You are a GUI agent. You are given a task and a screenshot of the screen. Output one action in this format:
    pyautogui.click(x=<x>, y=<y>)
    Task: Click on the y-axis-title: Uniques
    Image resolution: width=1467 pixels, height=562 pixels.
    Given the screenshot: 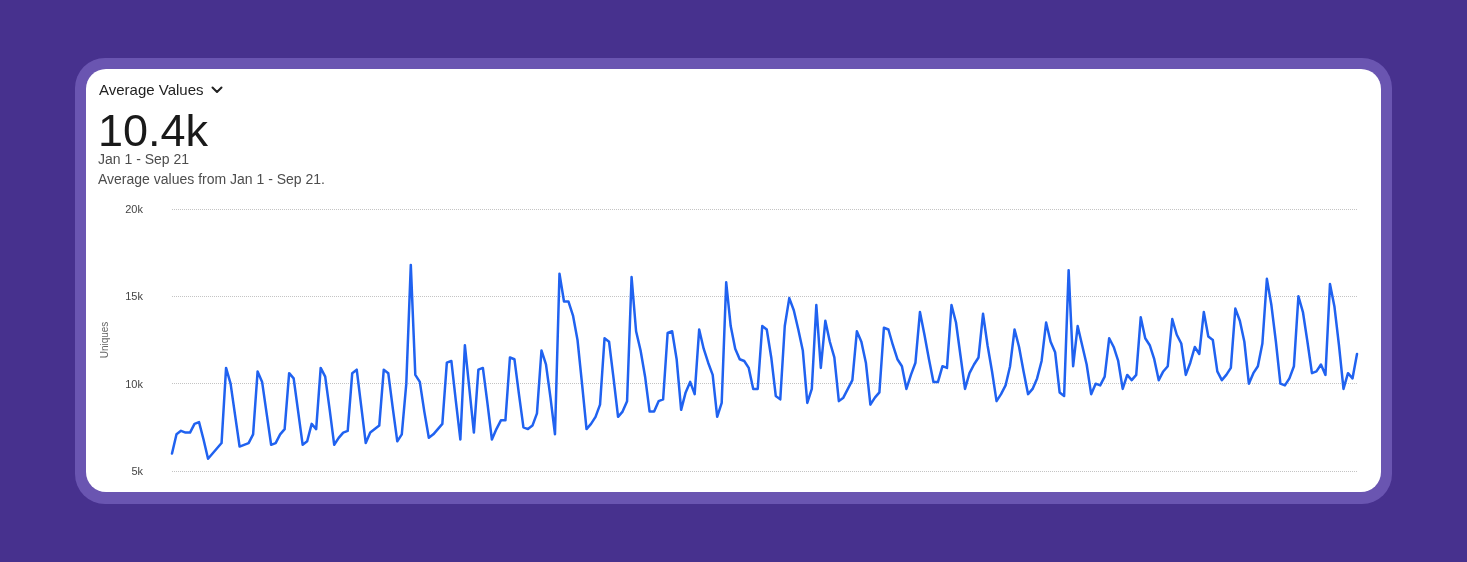 What is the action you would take?
    pyautogui.click(x=104, y=340)
    